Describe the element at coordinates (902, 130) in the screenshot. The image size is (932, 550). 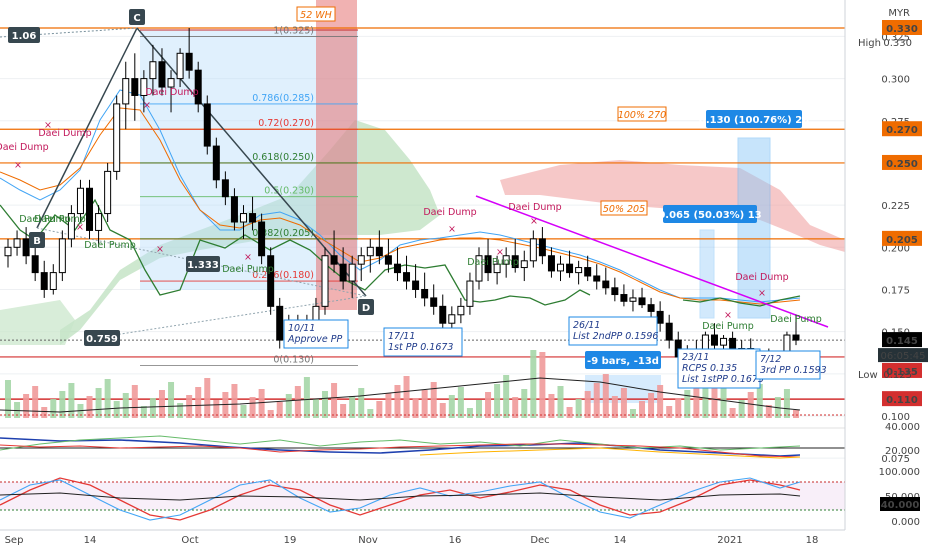
I see `tag-0270-text: 0.270` at that location.